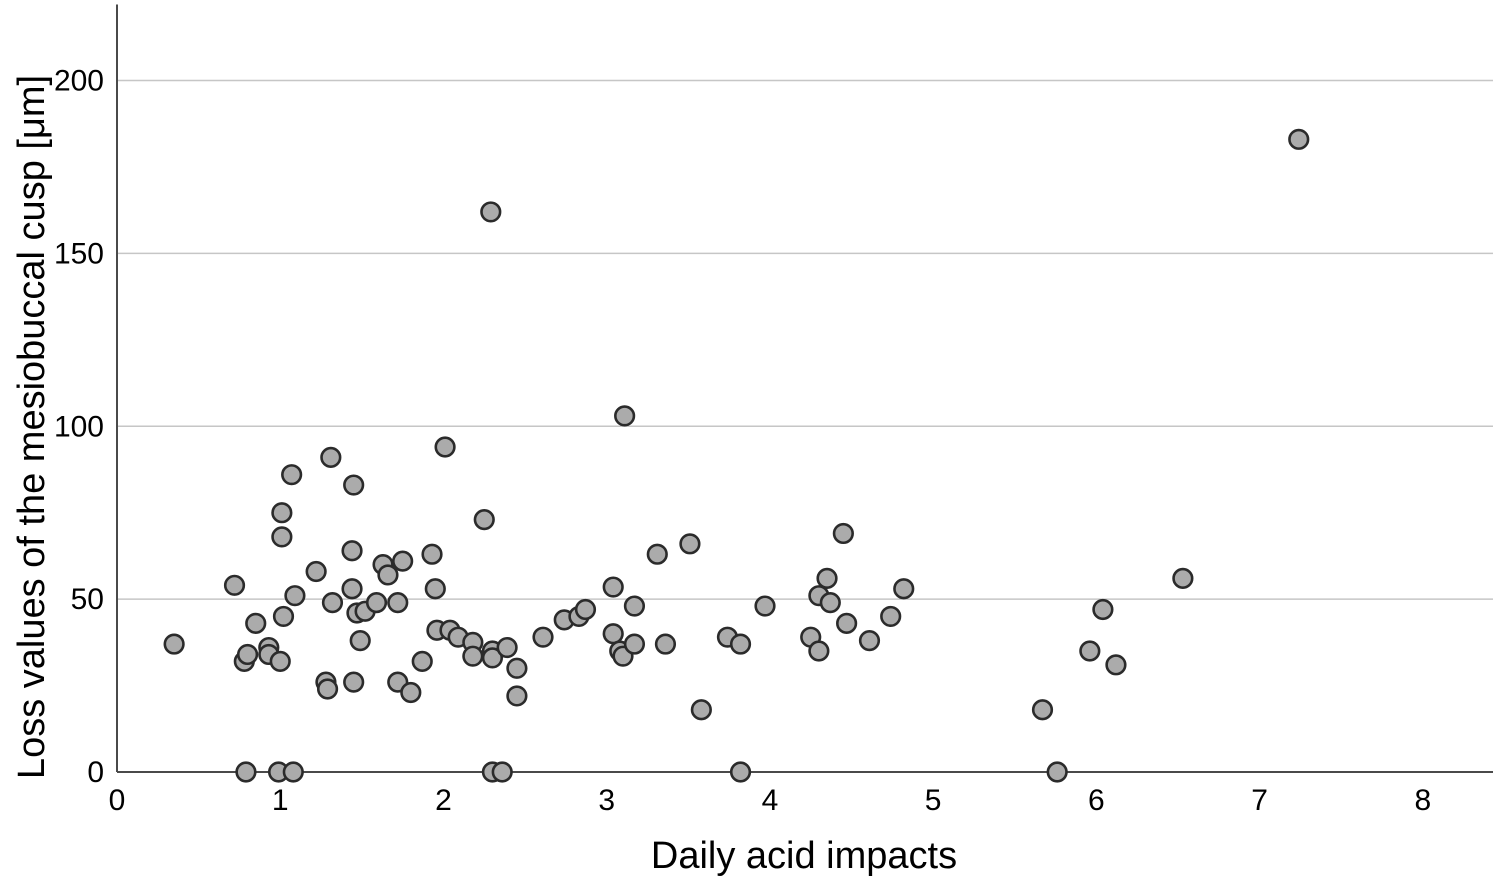  Describe the element at coordinates (1259, 800) in the screenshot. I see `x-tick-label-7: 7` at that location.